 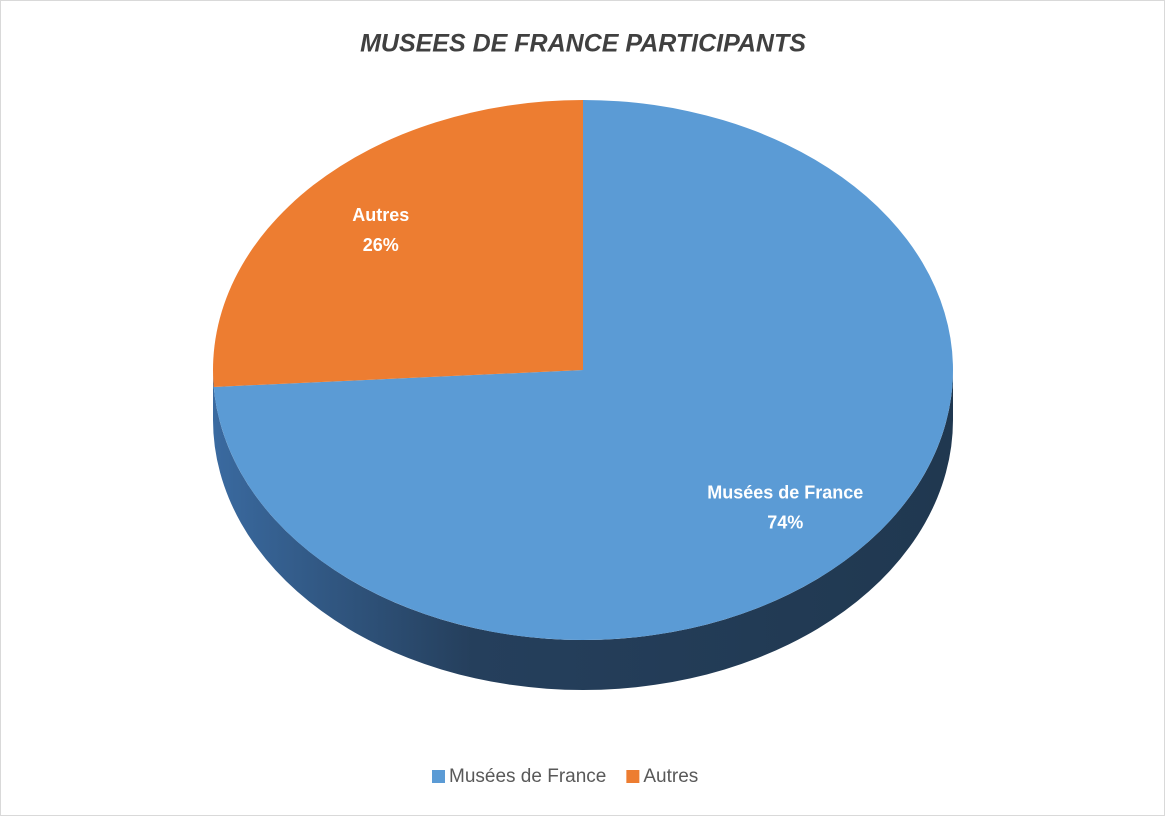 What do you see at coordinates (380, 215) in the screenshot?
I see `slice-label: Autres` at bounding box center [380, 215].